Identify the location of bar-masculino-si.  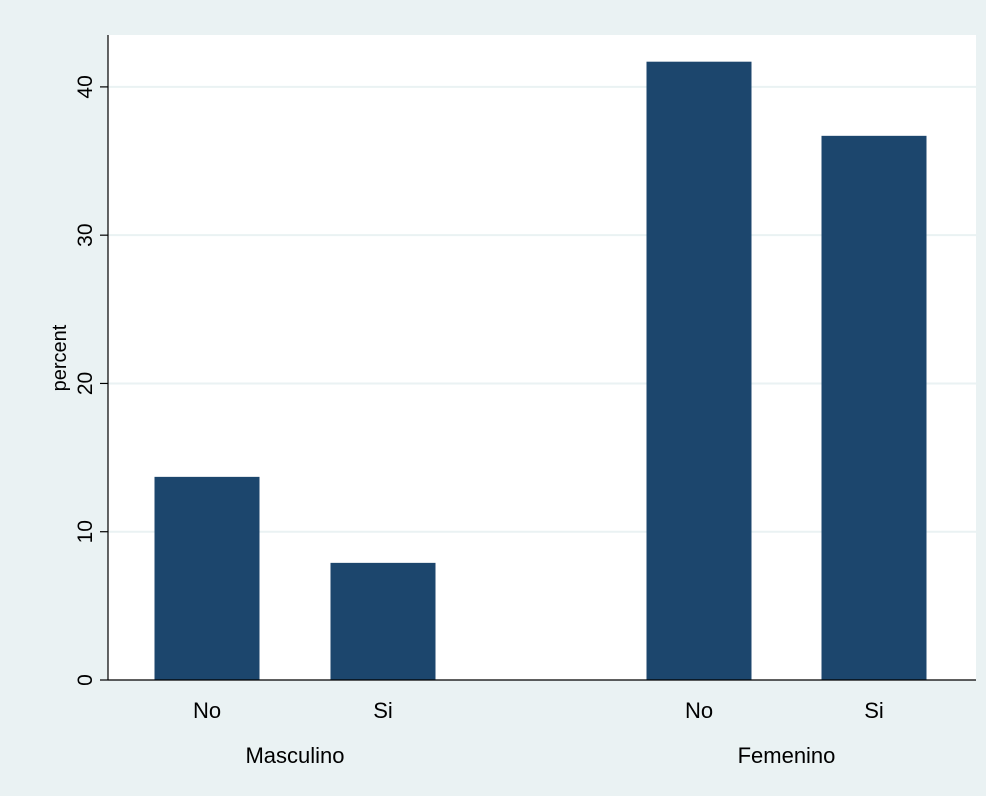
(383, 621).